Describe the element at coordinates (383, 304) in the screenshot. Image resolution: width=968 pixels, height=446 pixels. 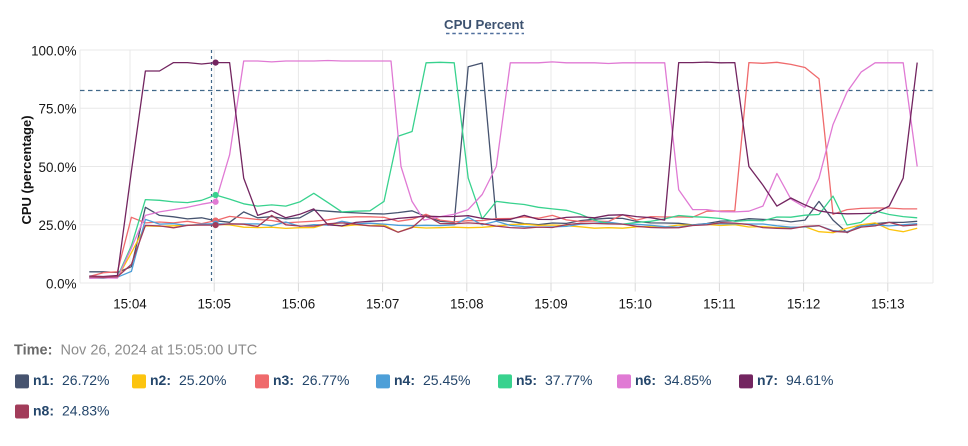
I see `svg-text: 15:07` at that location.